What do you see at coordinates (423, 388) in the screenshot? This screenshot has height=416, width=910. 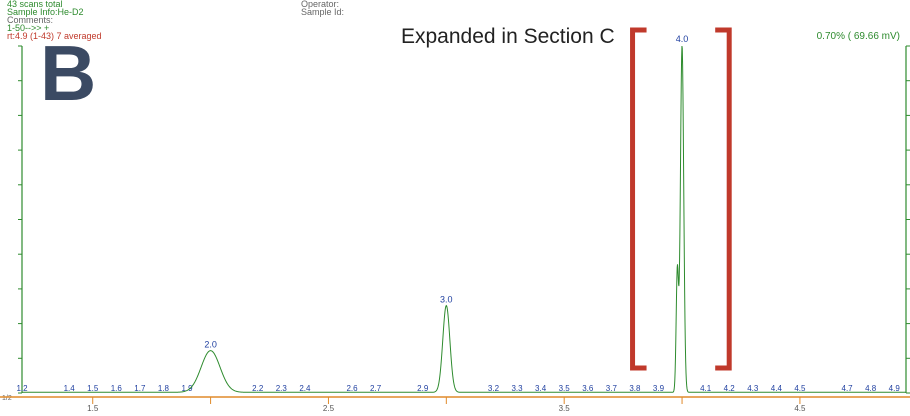 I see `baseline-label: 2.9` at bounding box center [423, 388].